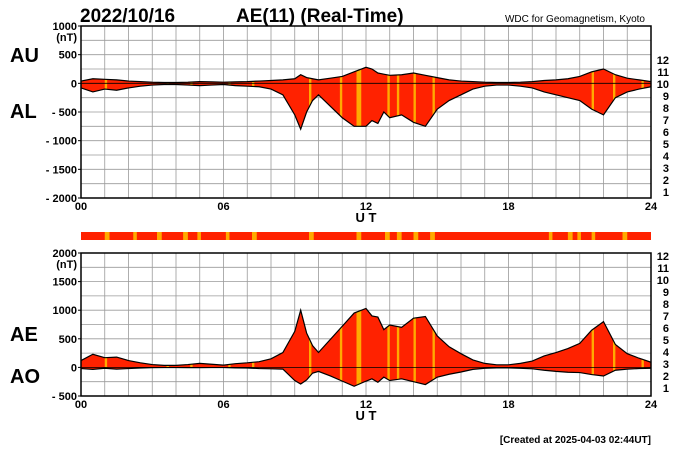 The width and height of the screenshot is (700, 450). I want to click on date-title: 2022/10/16, so click(127, 16).